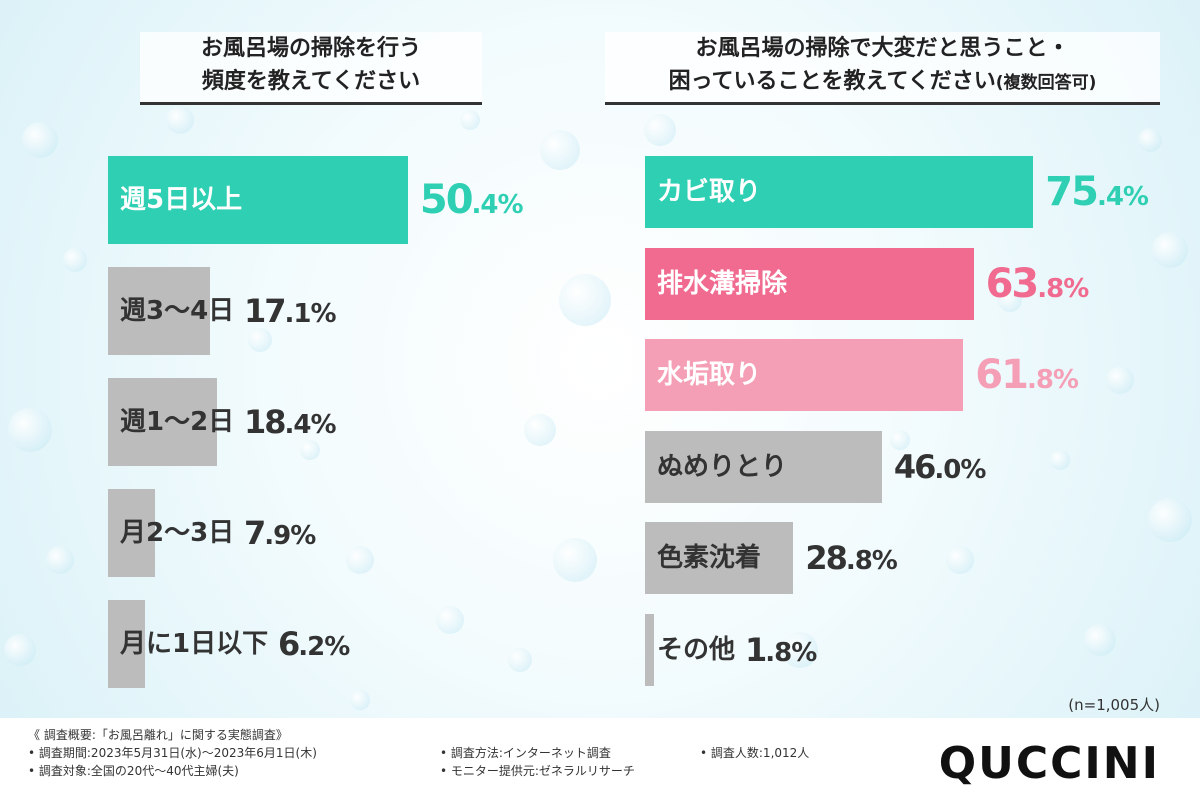  What do you see at coordinates (311, 81) in the screenshot?
I see `left-title-line2: 頻度を教えてください` at bounding box center [311, 81].